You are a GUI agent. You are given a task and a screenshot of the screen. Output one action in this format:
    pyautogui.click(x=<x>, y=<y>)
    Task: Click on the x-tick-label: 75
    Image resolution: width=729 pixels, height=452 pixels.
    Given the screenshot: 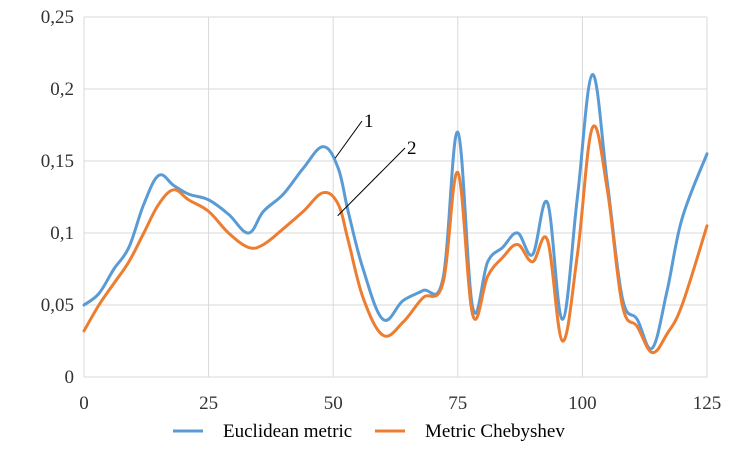 What is the action you would take?
    pyautogui.click(x=457, y=403)
    